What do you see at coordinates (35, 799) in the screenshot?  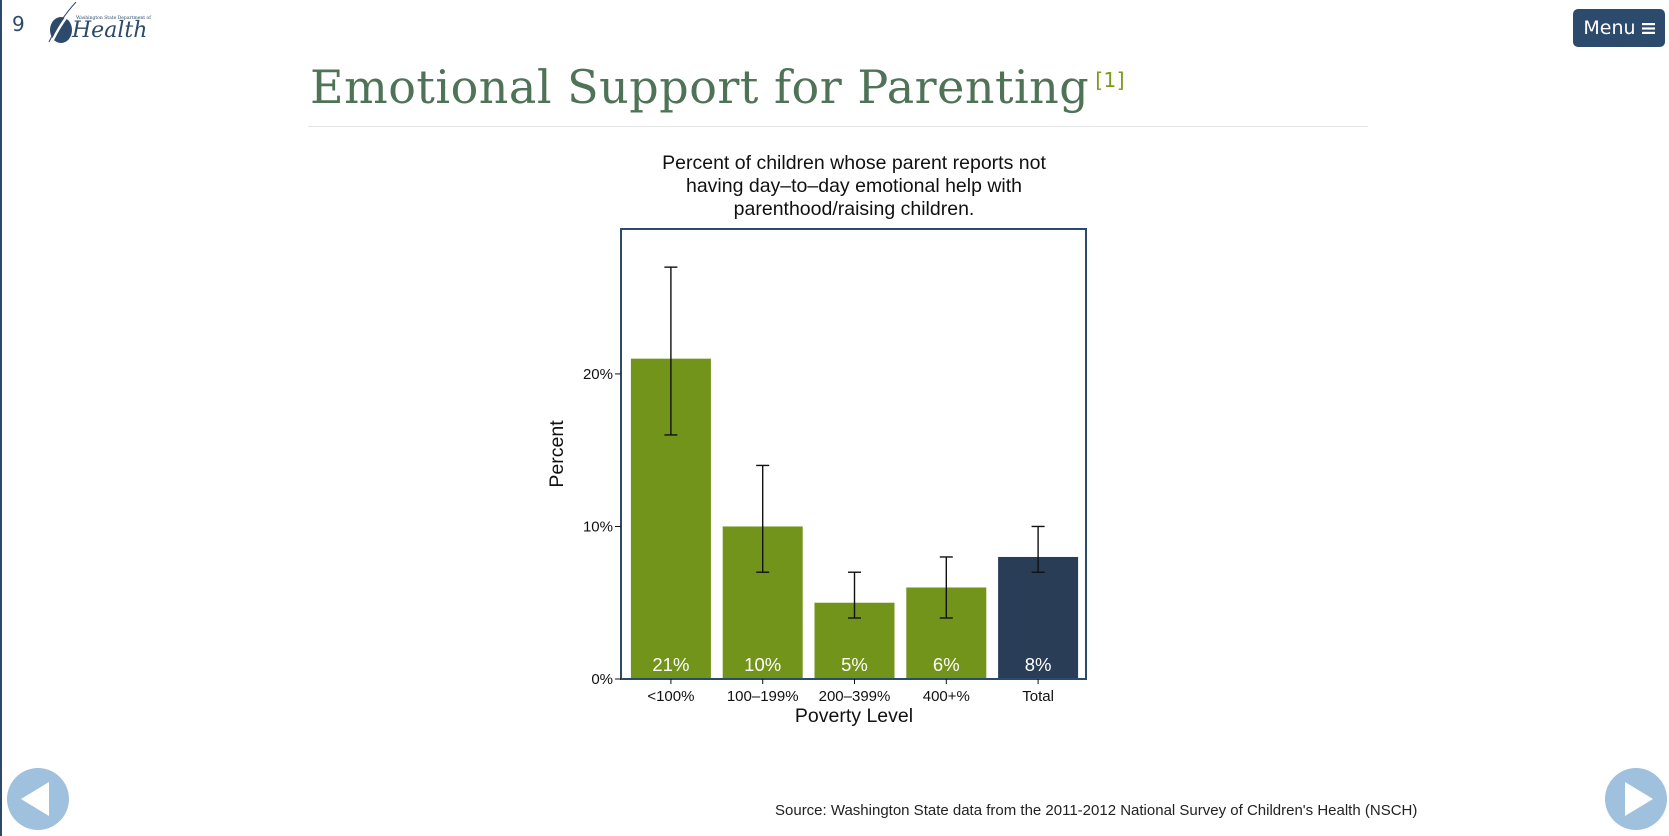 I see `previous-arrow-icon` at bounding box center [35, 799].